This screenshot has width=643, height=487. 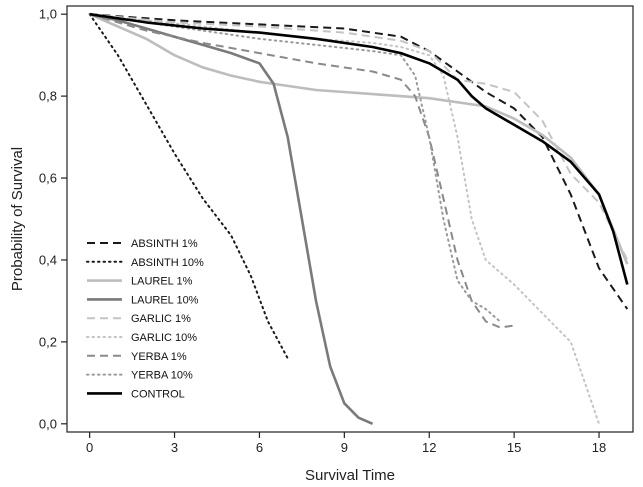 What do you see at coordinates (48, 423) in the screenshot?
I see `y-tick-label: 0,0` at bounding box center [48, 423].